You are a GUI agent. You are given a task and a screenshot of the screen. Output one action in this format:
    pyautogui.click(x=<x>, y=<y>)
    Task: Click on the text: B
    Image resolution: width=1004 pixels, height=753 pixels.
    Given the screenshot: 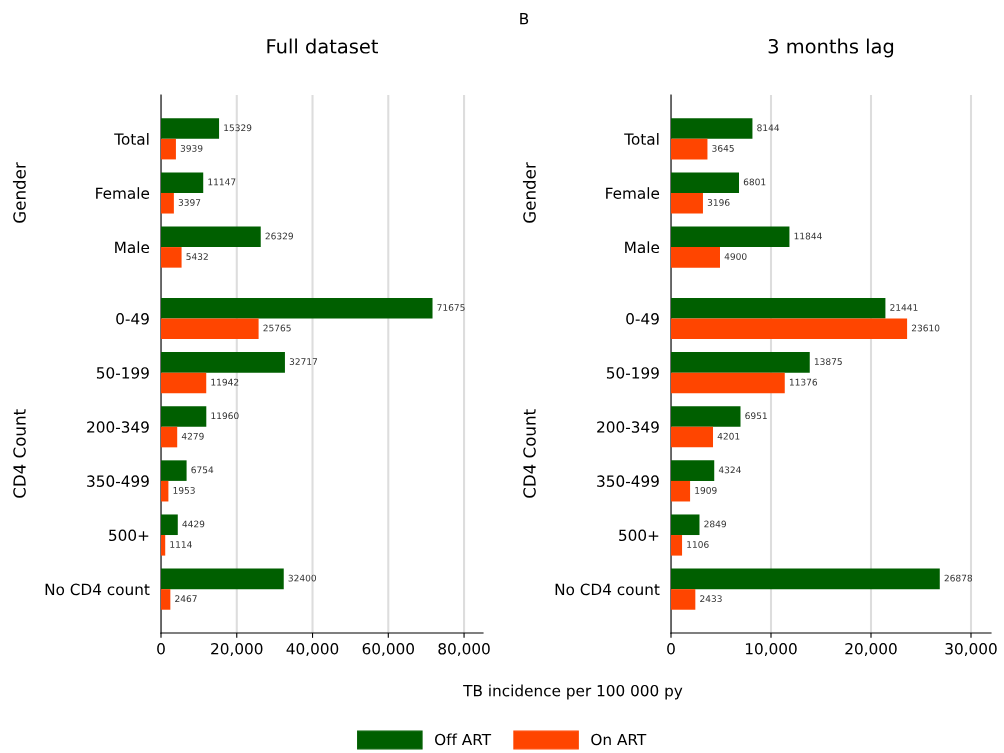 What is the action you would take?
    pyautogui.click(x=524, y=19)
    